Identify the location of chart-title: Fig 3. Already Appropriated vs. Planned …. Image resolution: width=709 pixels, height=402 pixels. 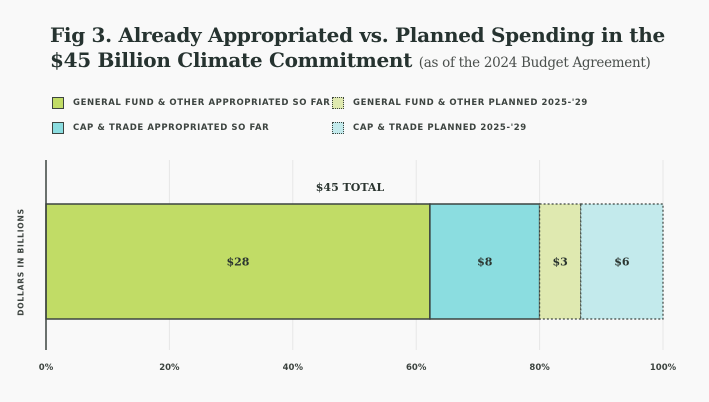
(357, 49).